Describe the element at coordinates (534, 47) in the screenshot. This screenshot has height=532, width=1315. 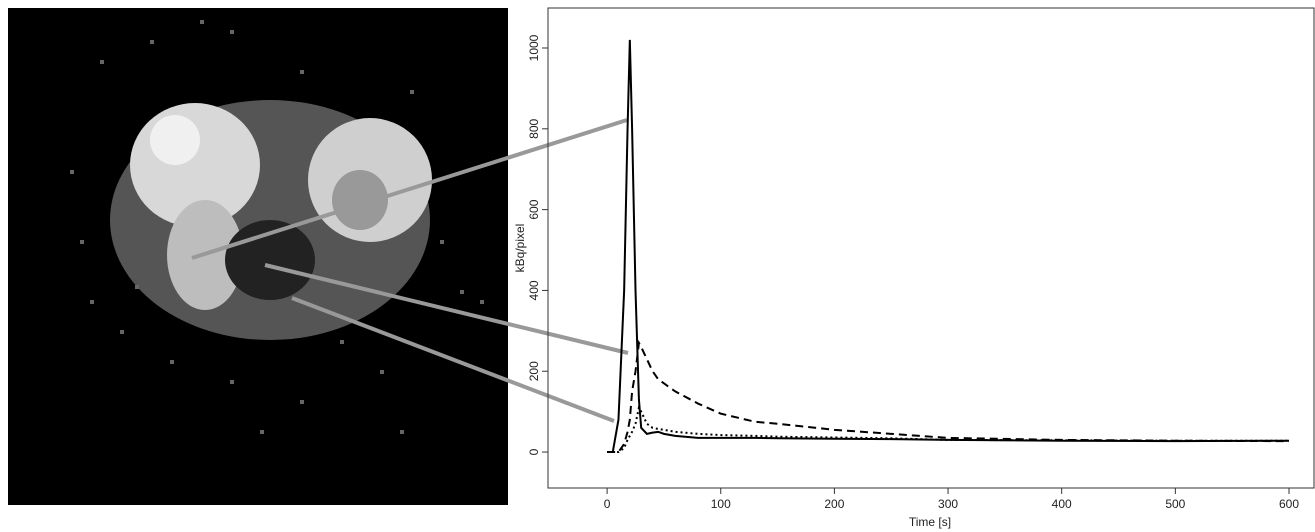
I see `y-tick-label: 1000` at that location.